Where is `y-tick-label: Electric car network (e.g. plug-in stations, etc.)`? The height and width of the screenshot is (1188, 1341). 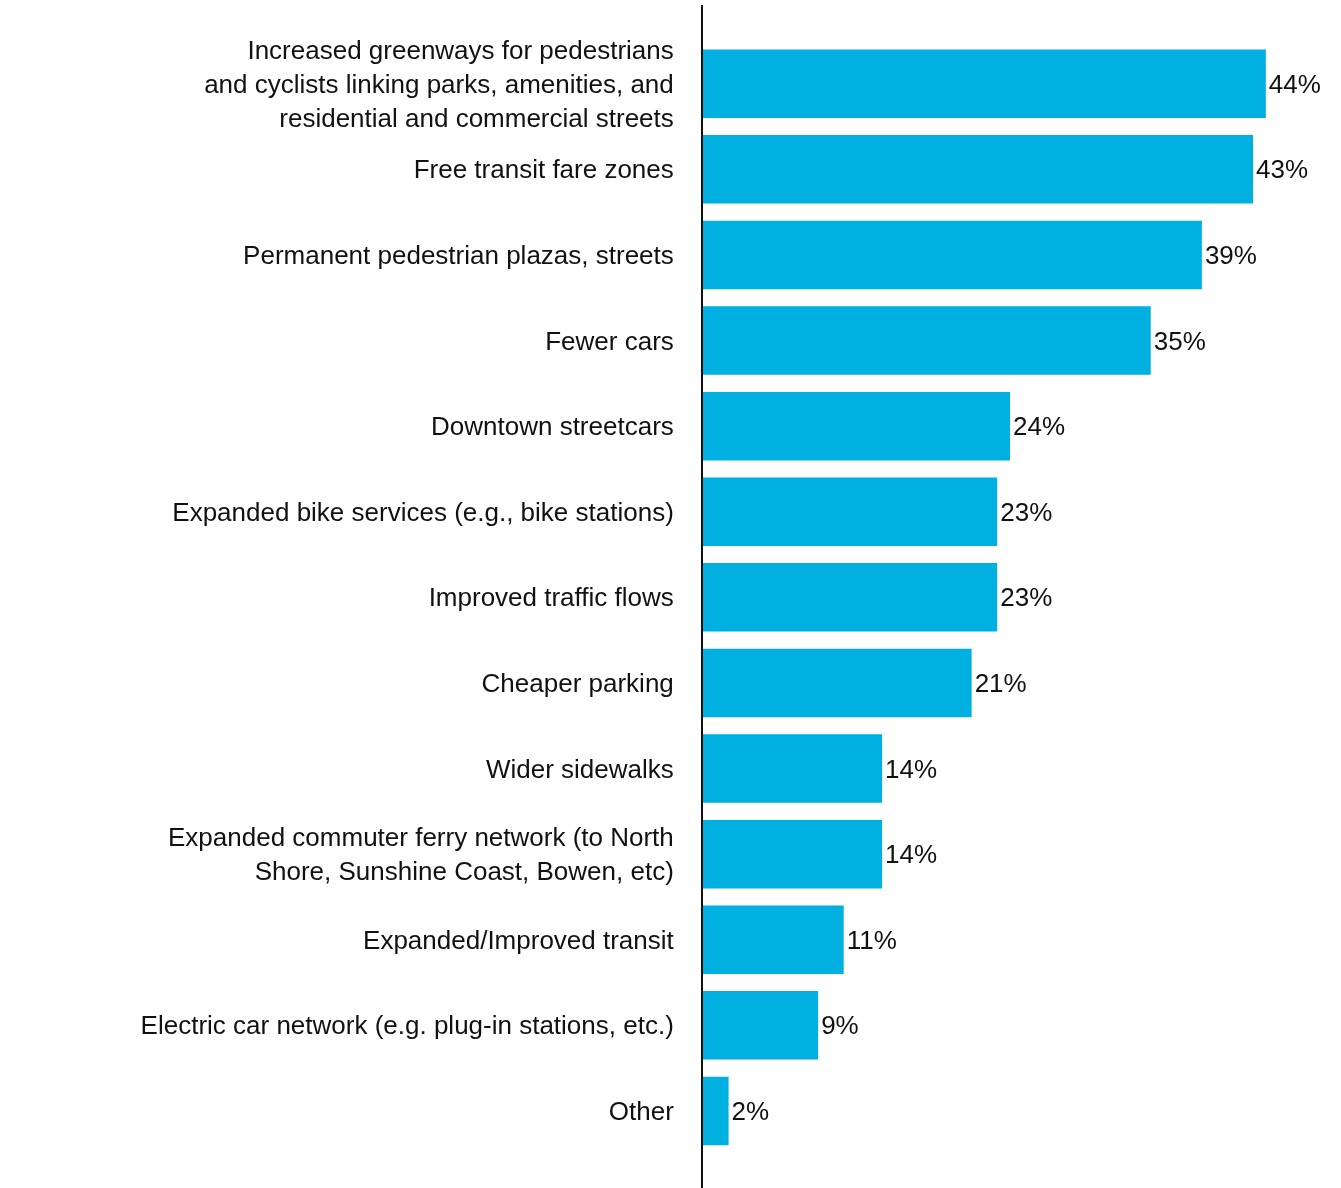 y-tick-label: Electric car network (e.g. plug-in stations, etc.) is located at coordinates (407, 1025).